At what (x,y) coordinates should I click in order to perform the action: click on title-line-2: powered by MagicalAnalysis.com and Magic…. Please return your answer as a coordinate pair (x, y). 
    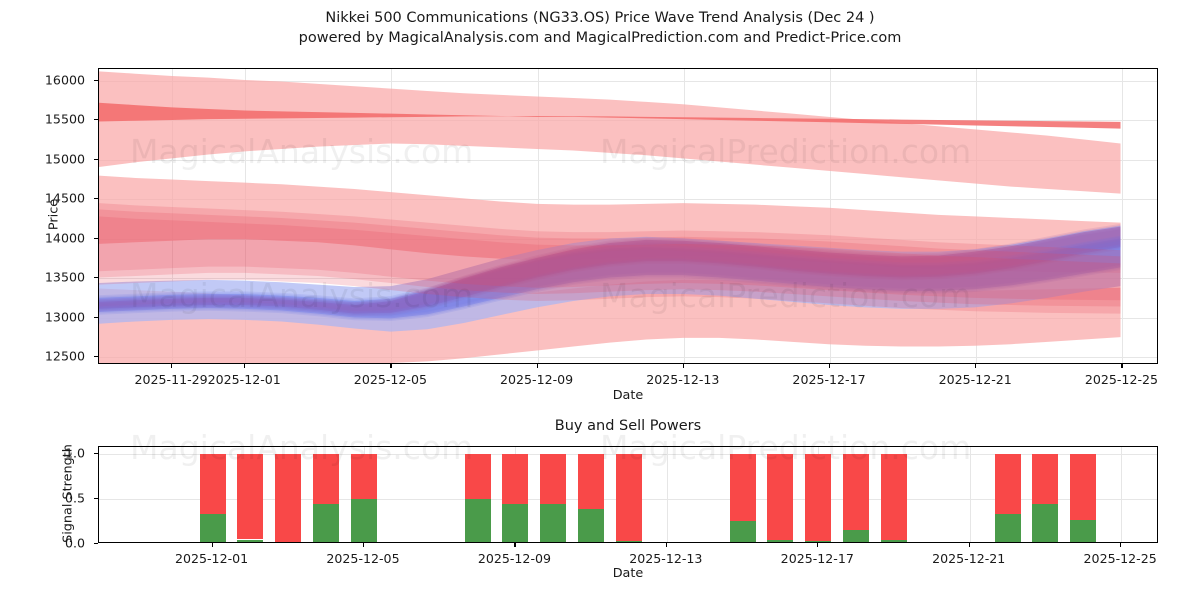
    Looking at the image, I should click on (600, 38).